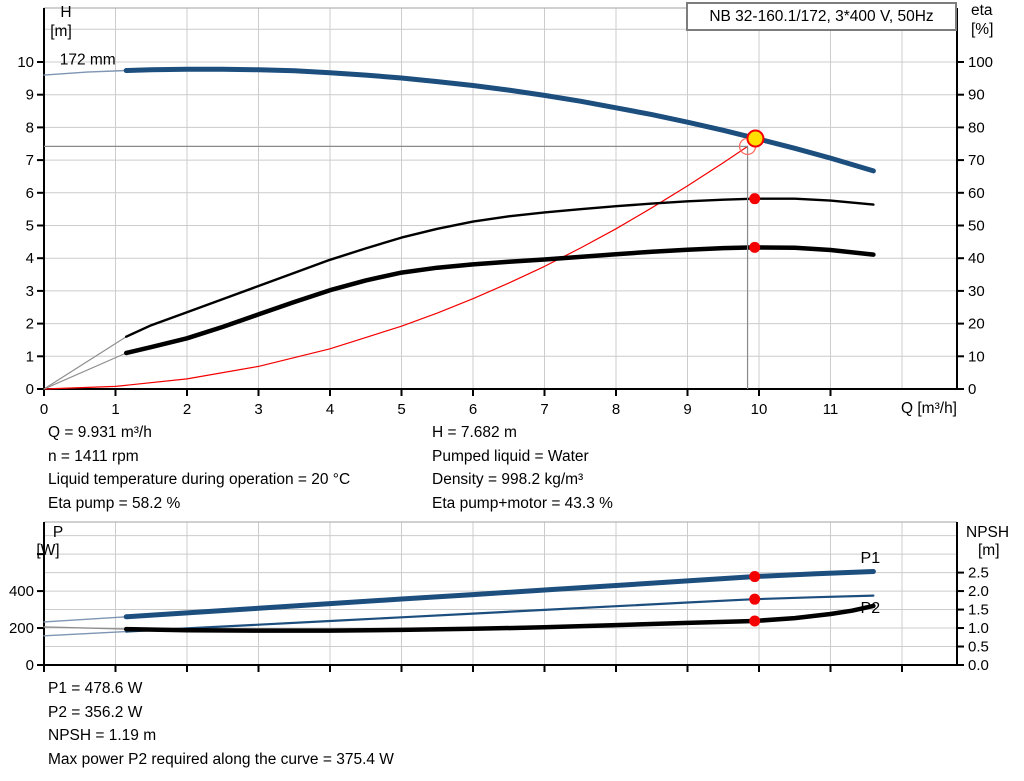  Describe the element at coordinates (759, 409) in the screenshot. I see `x-tick-label: 10` at that location.